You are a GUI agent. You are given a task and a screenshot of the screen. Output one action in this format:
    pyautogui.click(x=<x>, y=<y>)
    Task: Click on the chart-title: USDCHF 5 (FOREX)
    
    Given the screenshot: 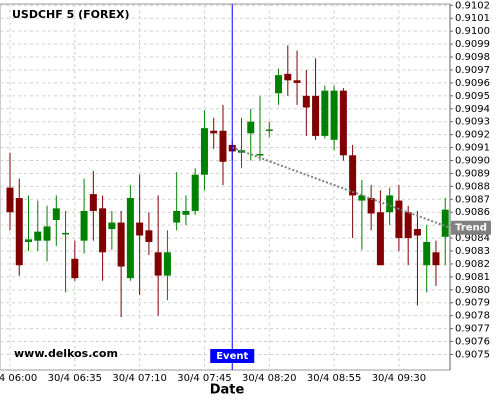 What is the action you would take?
    pyautogui.click(x=70, y=14)
    